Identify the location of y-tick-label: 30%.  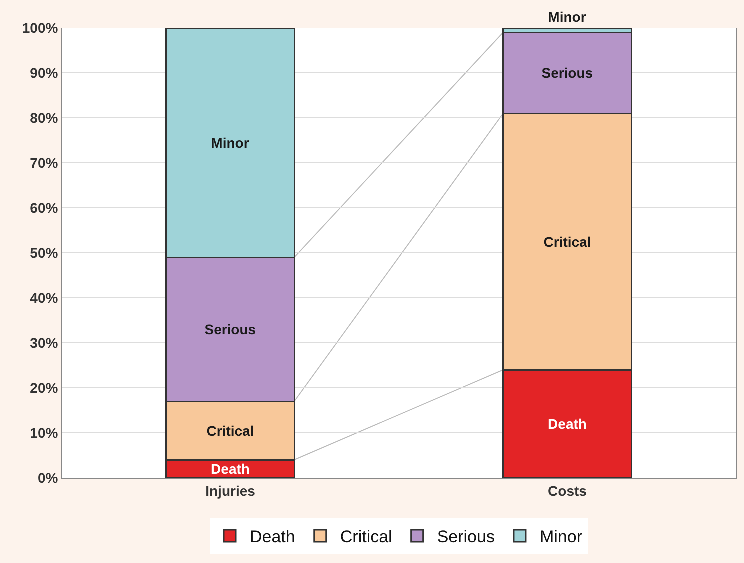
(44, 342).